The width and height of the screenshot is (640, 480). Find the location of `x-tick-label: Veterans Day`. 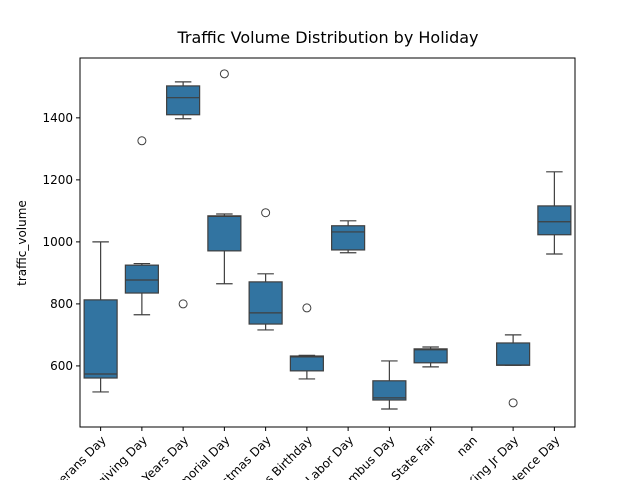

x-tick-label: Veterans Day is located at coordinates (75, 456).